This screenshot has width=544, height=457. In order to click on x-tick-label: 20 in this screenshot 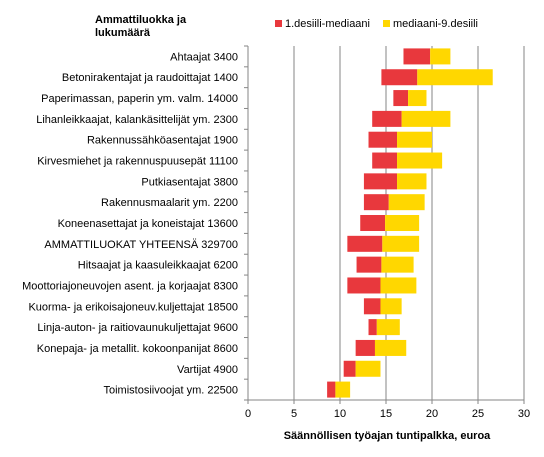, I will do `click(432, 414)`.